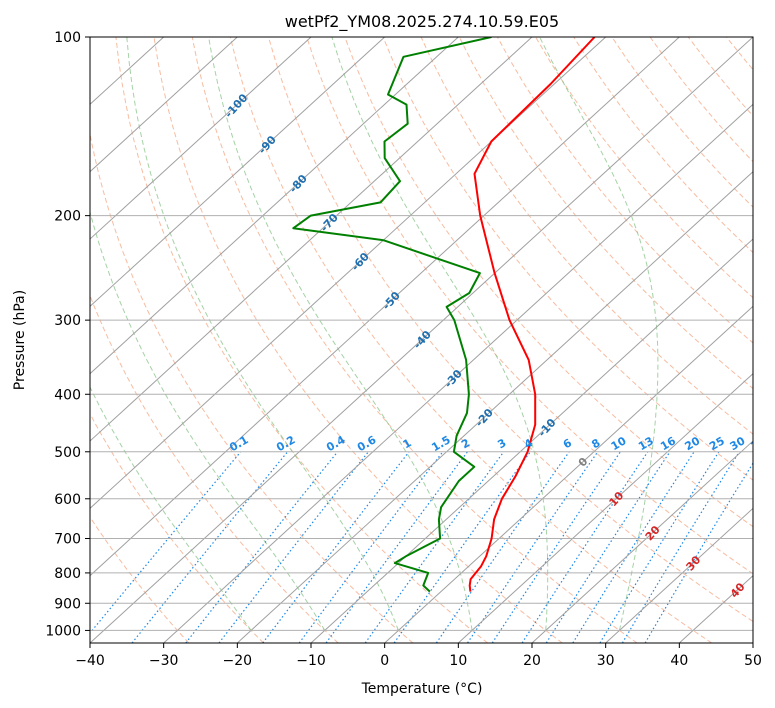 Image resolution: width=775 pixels, height=708 pixels. Describe the element at coordinates (422, 22) in the screenshot. I see `chart-title: wetPf2_YM08.2025.274.10.59.E05` at that location.